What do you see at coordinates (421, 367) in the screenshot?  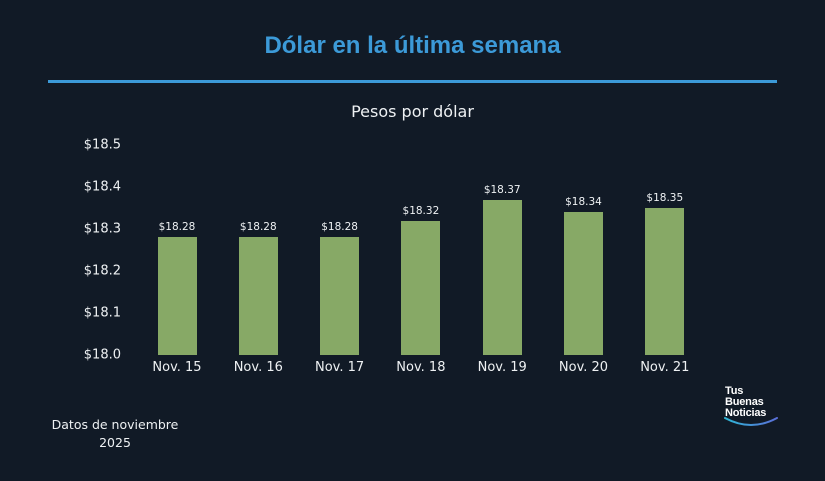 I see `x-tick-label: Nov. 18` at bounding box center [421, 367].